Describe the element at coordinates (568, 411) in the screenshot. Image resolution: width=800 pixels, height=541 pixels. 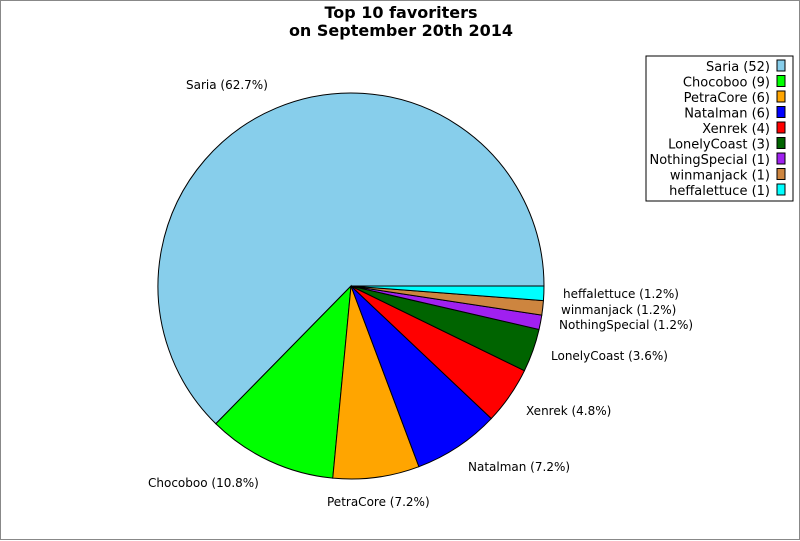
I see `slice-label-xenrek: Xenrek (4.8%)` at that location.